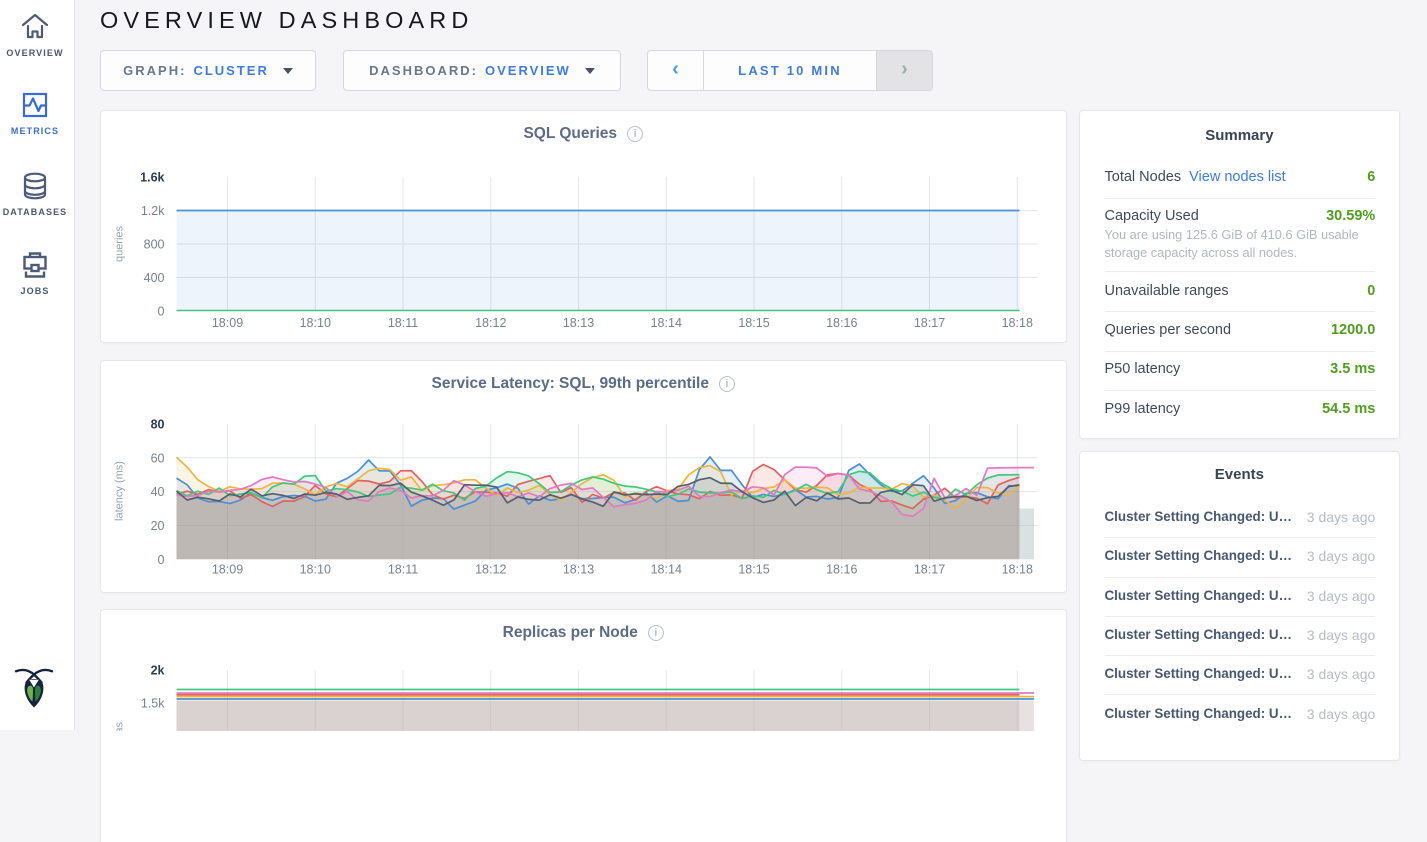  Describe the element at coordinates (119, 491) in the screenshot. I see `svg-text: latency (ms)` at that location.